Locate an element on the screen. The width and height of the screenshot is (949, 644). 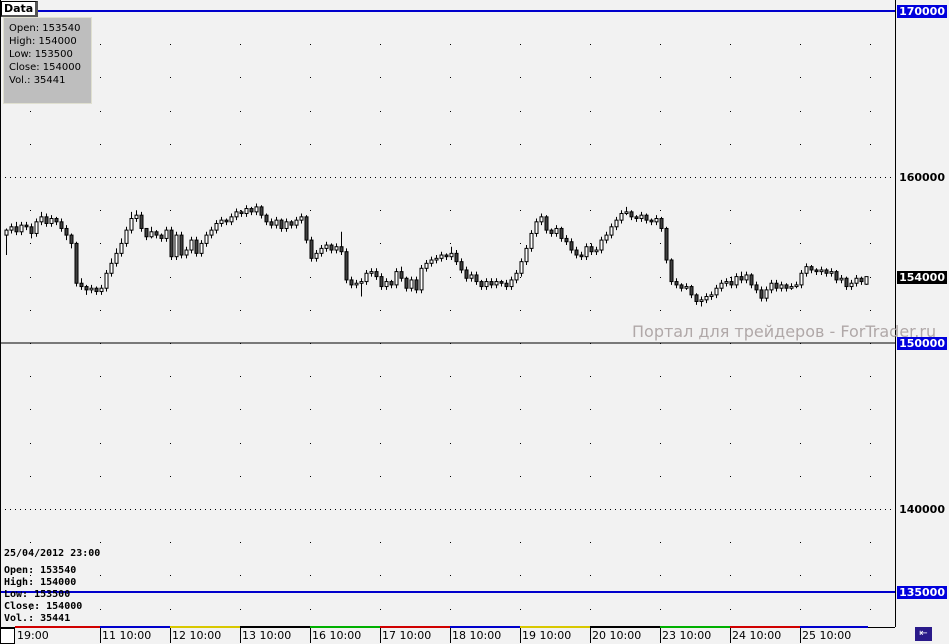
info-high: High: 154000 is located at coordinates (40, 582).